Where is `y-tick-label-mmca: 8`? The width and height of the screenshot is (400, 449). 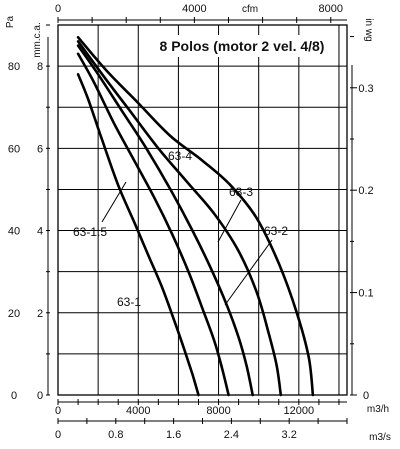
y-tick-label-mmca: 8 is located at coordinates (40, 67).